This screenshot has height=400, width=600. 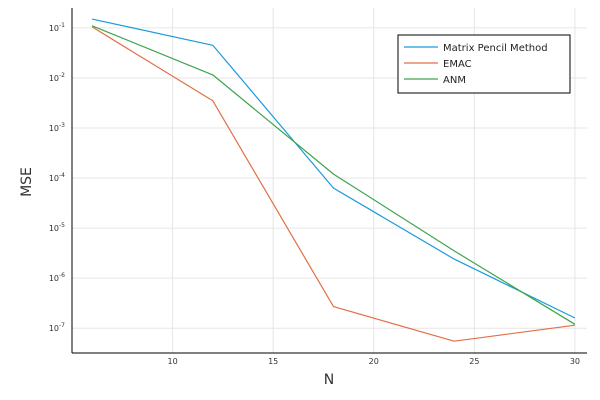 What do you see at coordinates (329, 380) in the screenshot?
I see `x-axis-title: N` at bounding box center [329, 380].